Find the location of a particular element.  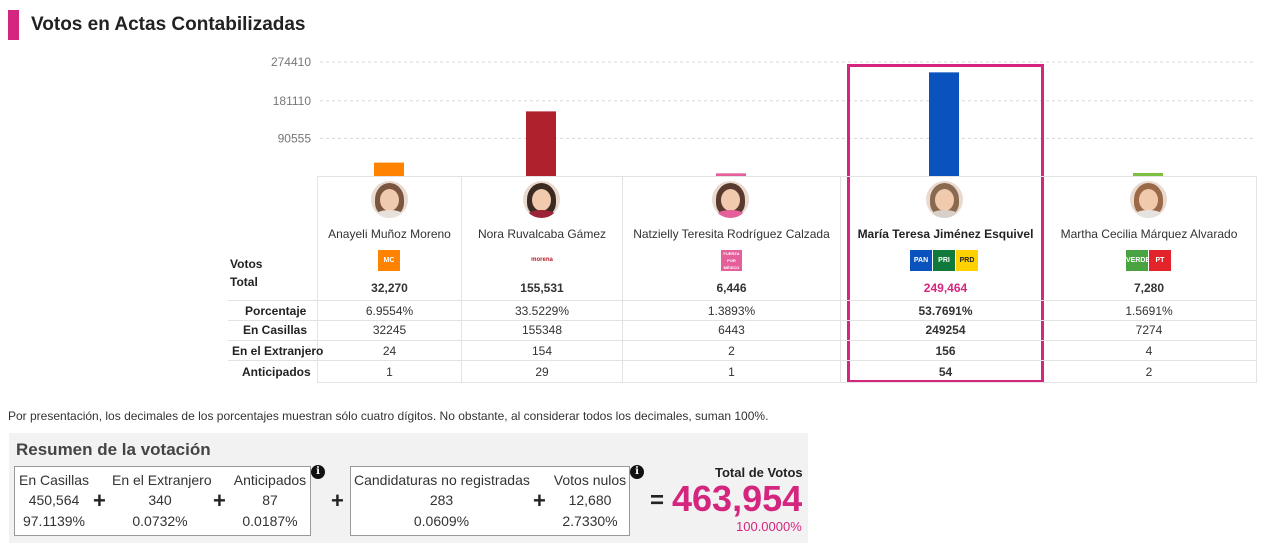

page-title: Votos en Actas Contabilizadas is located at coordinates (168, 24).